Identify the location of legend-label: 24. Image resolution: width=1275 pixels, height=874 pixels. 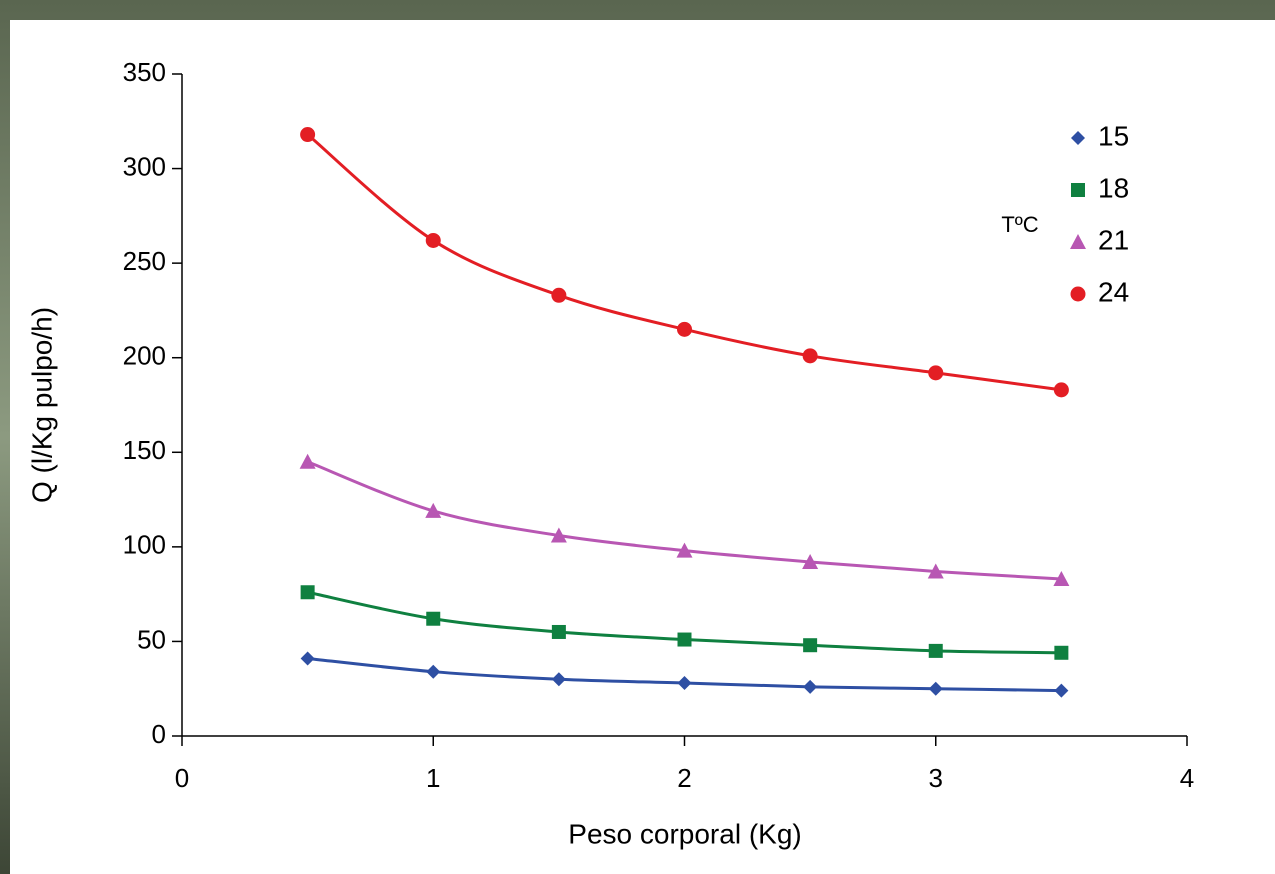
(1113, 291).